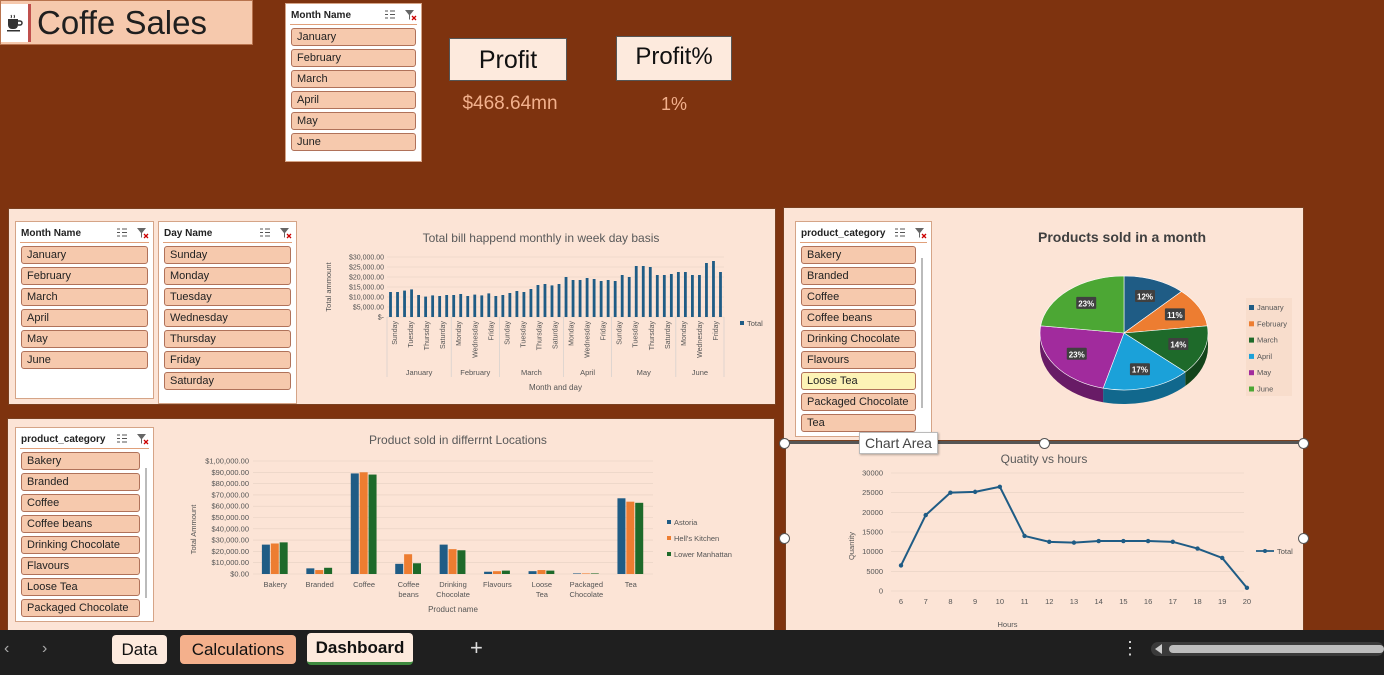 This screenshot has height=675, width=1384. What do you see at coordinates (230, 472) in the screenshot?
I see `y-tick-label: $90,000.00` at bounding box center [230, 472].